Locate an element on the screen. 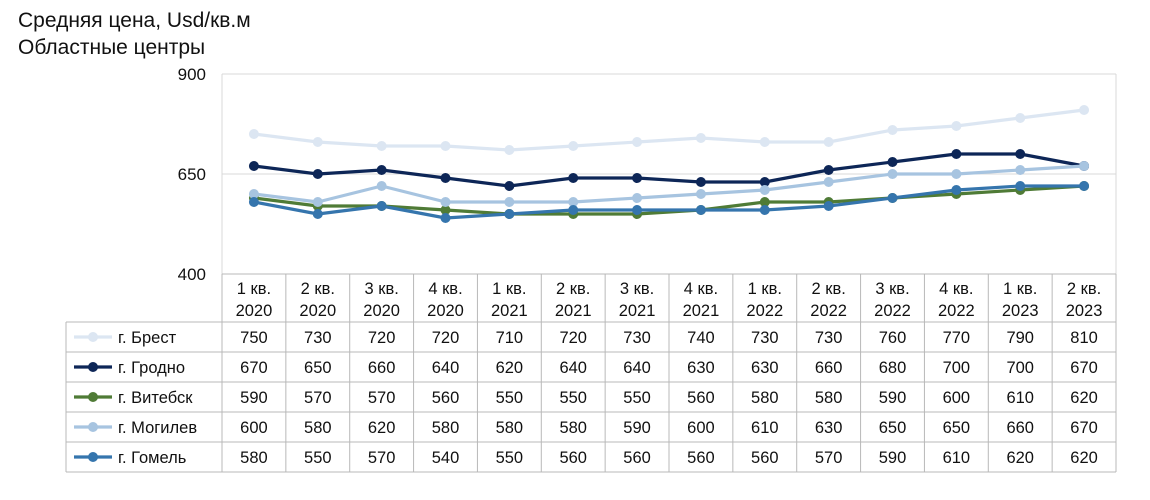 This screenshot has height=500, width=1150. y-tick-label-650: 650 is located at coordinates (192, 174).